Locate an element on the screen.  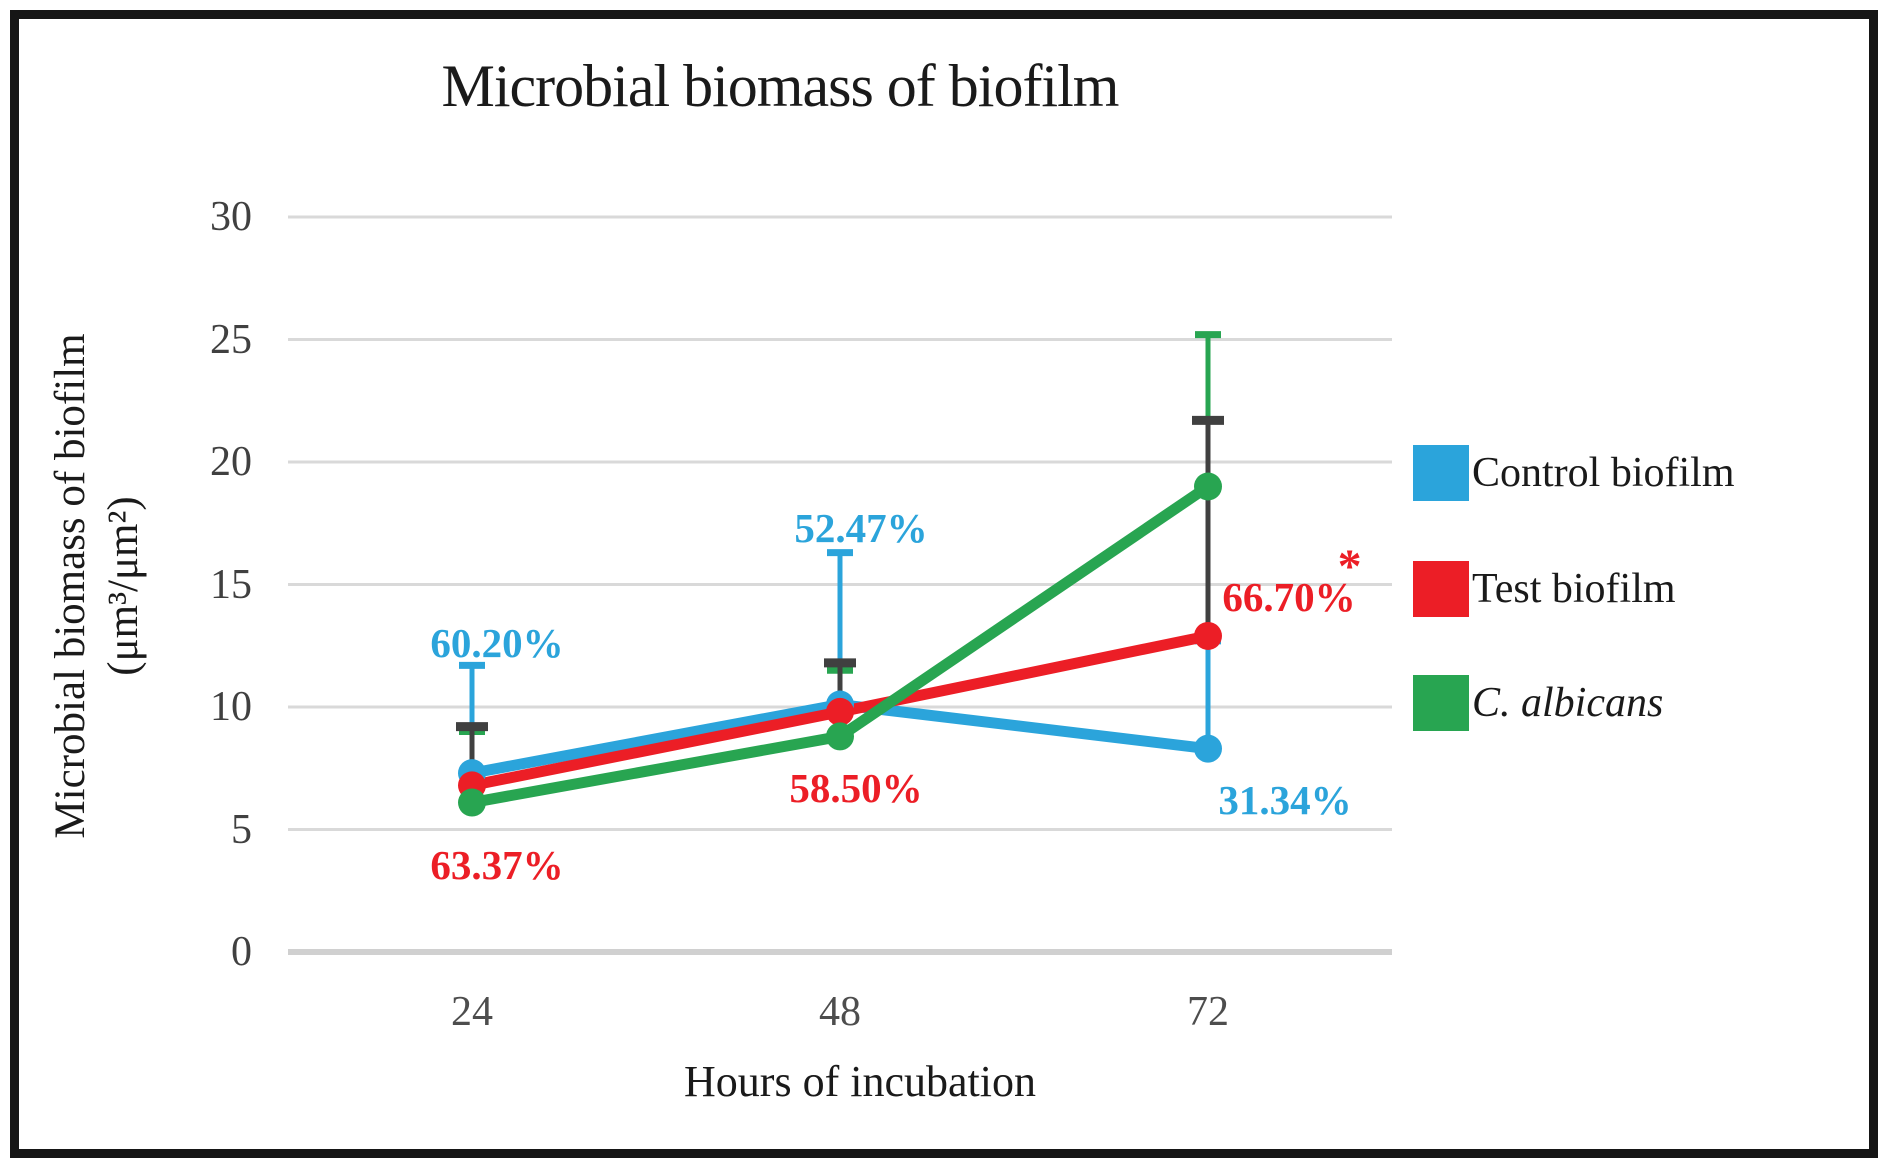
legend-item-control-biofilm: Control biofilm is located at coordinates (1574, 473).